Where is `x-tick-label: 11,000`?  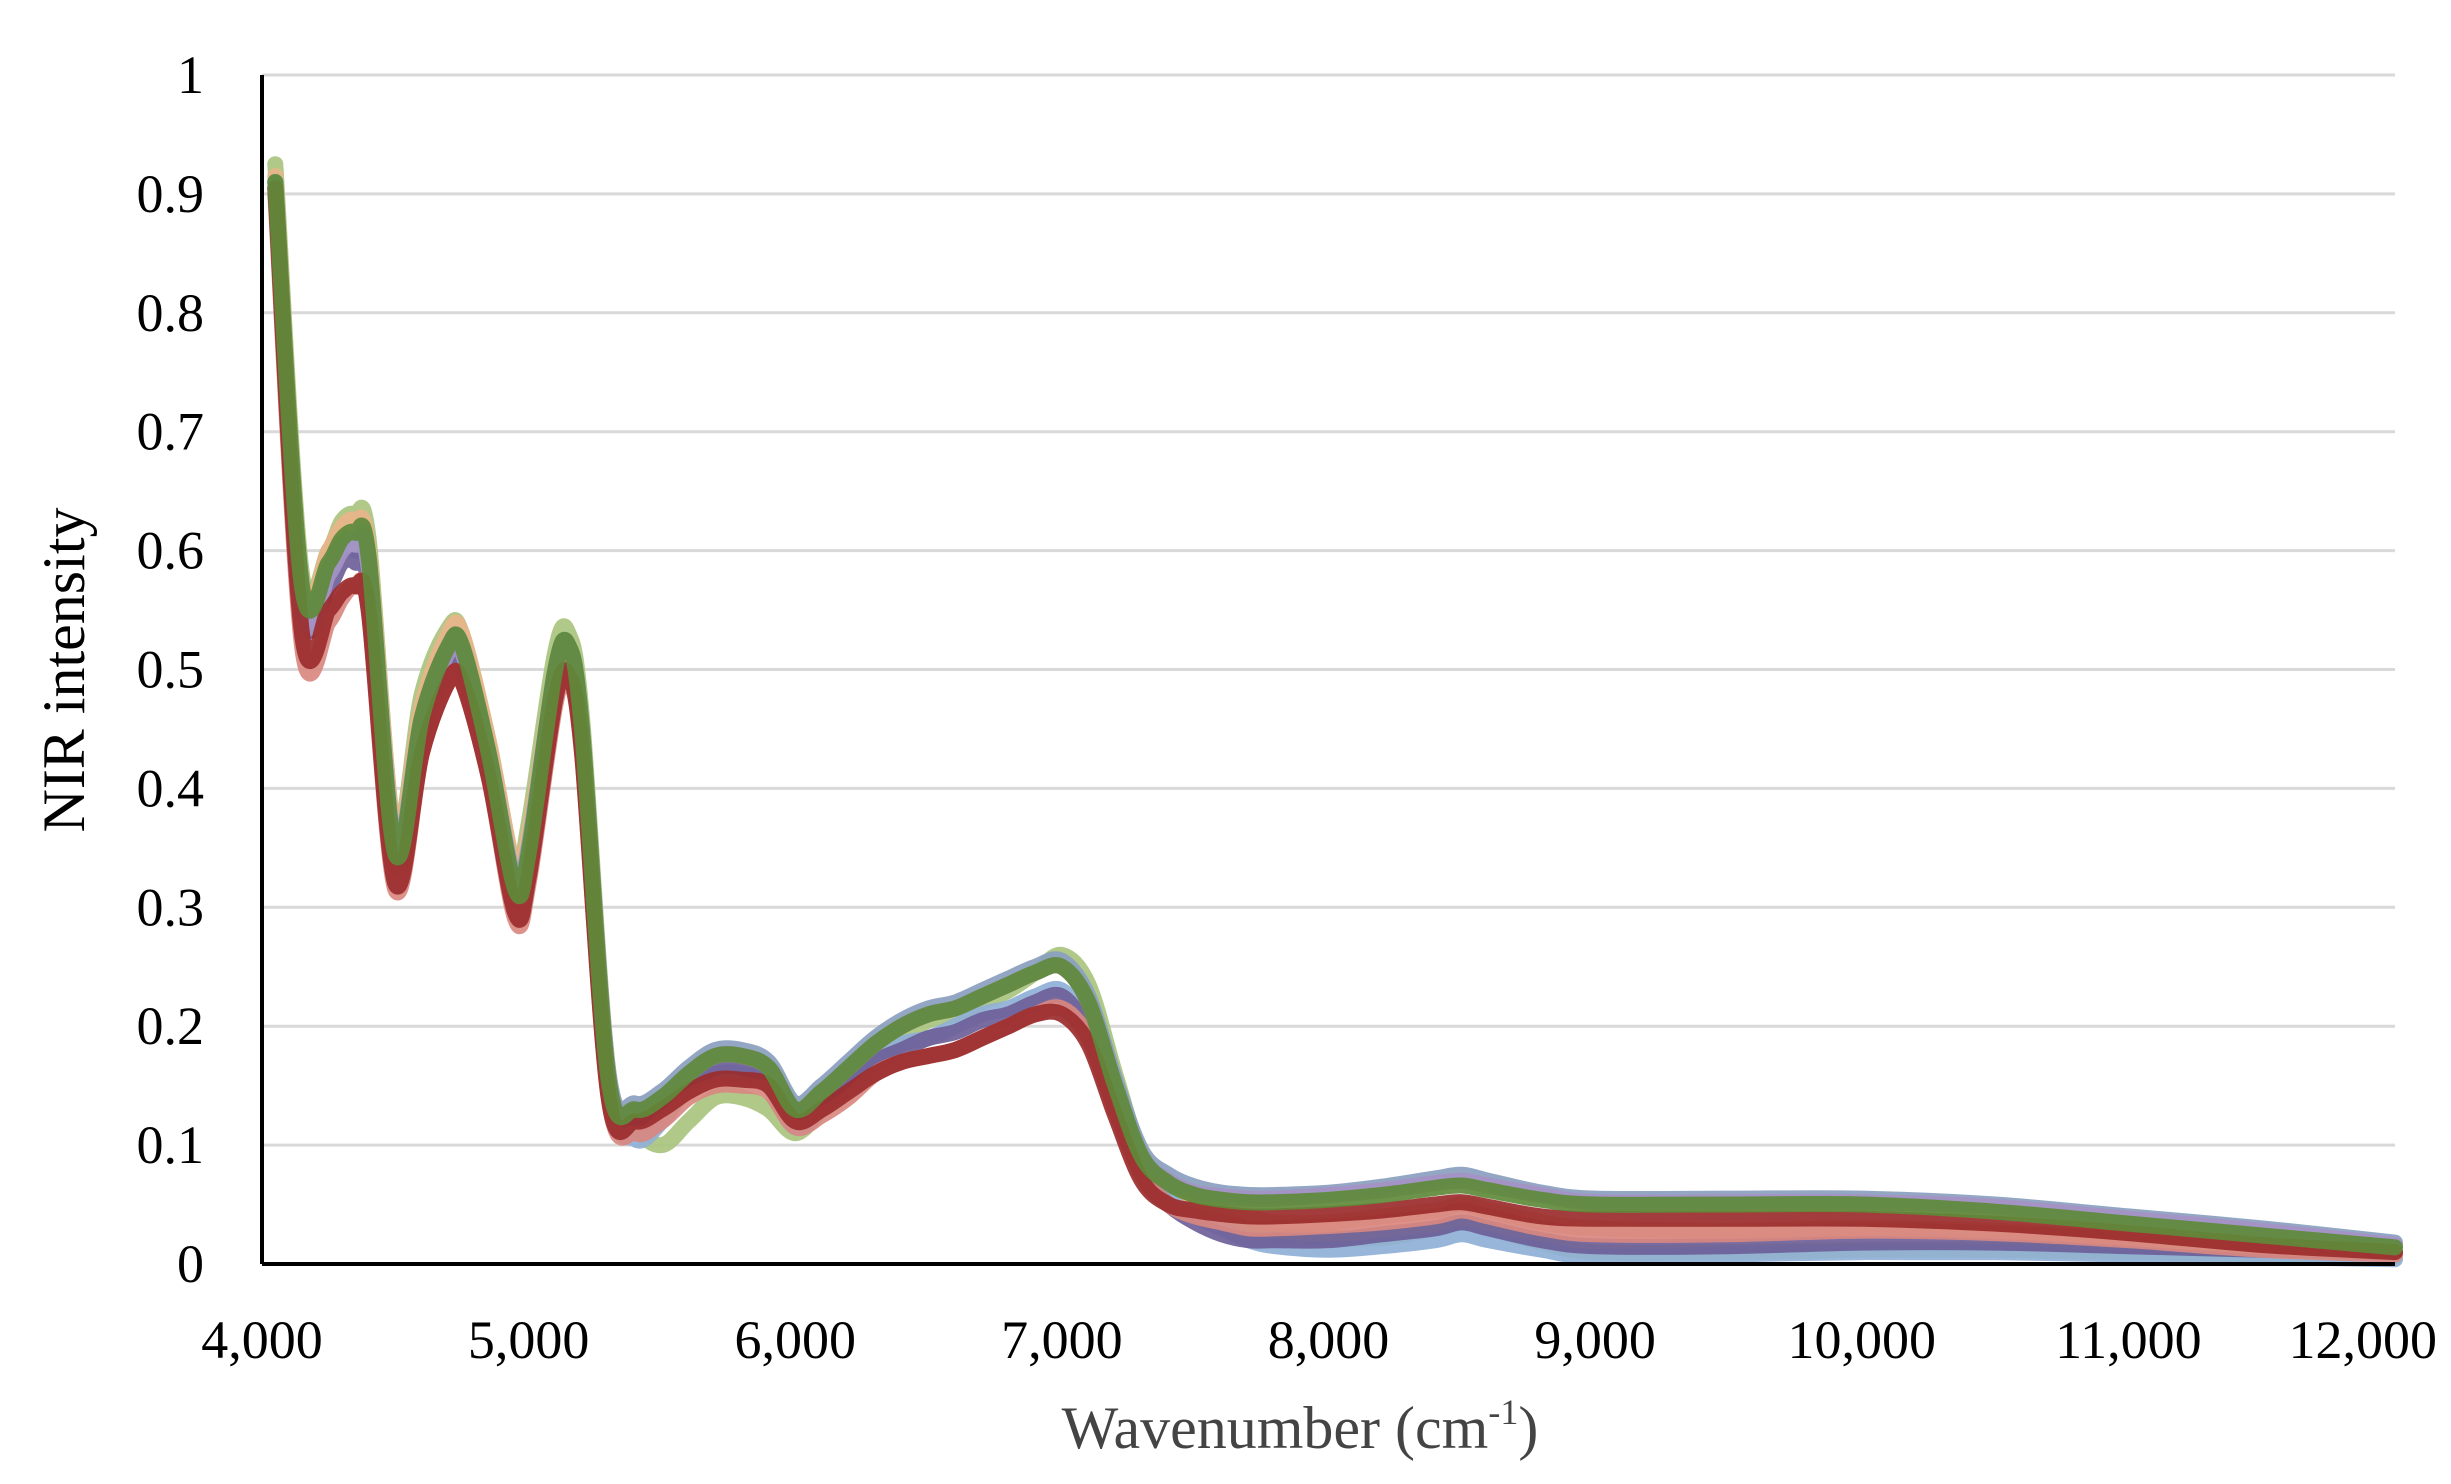
x-tick-label: 11,000 is located at coordinates (2128, 1340).